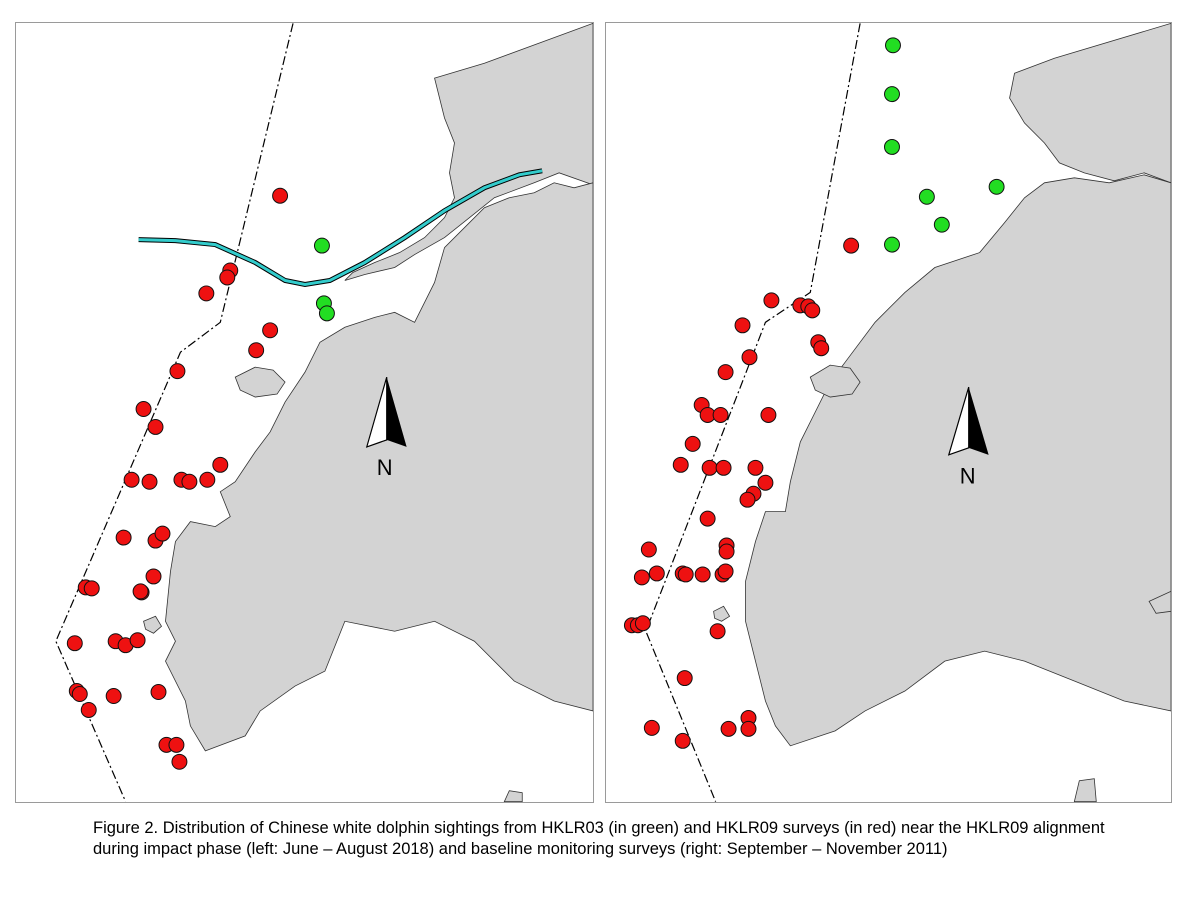  What do you see at coordinates (340, 227) in the screenshot?
I see `hklr09-alignment-fill` at bounding box center [340, 227].